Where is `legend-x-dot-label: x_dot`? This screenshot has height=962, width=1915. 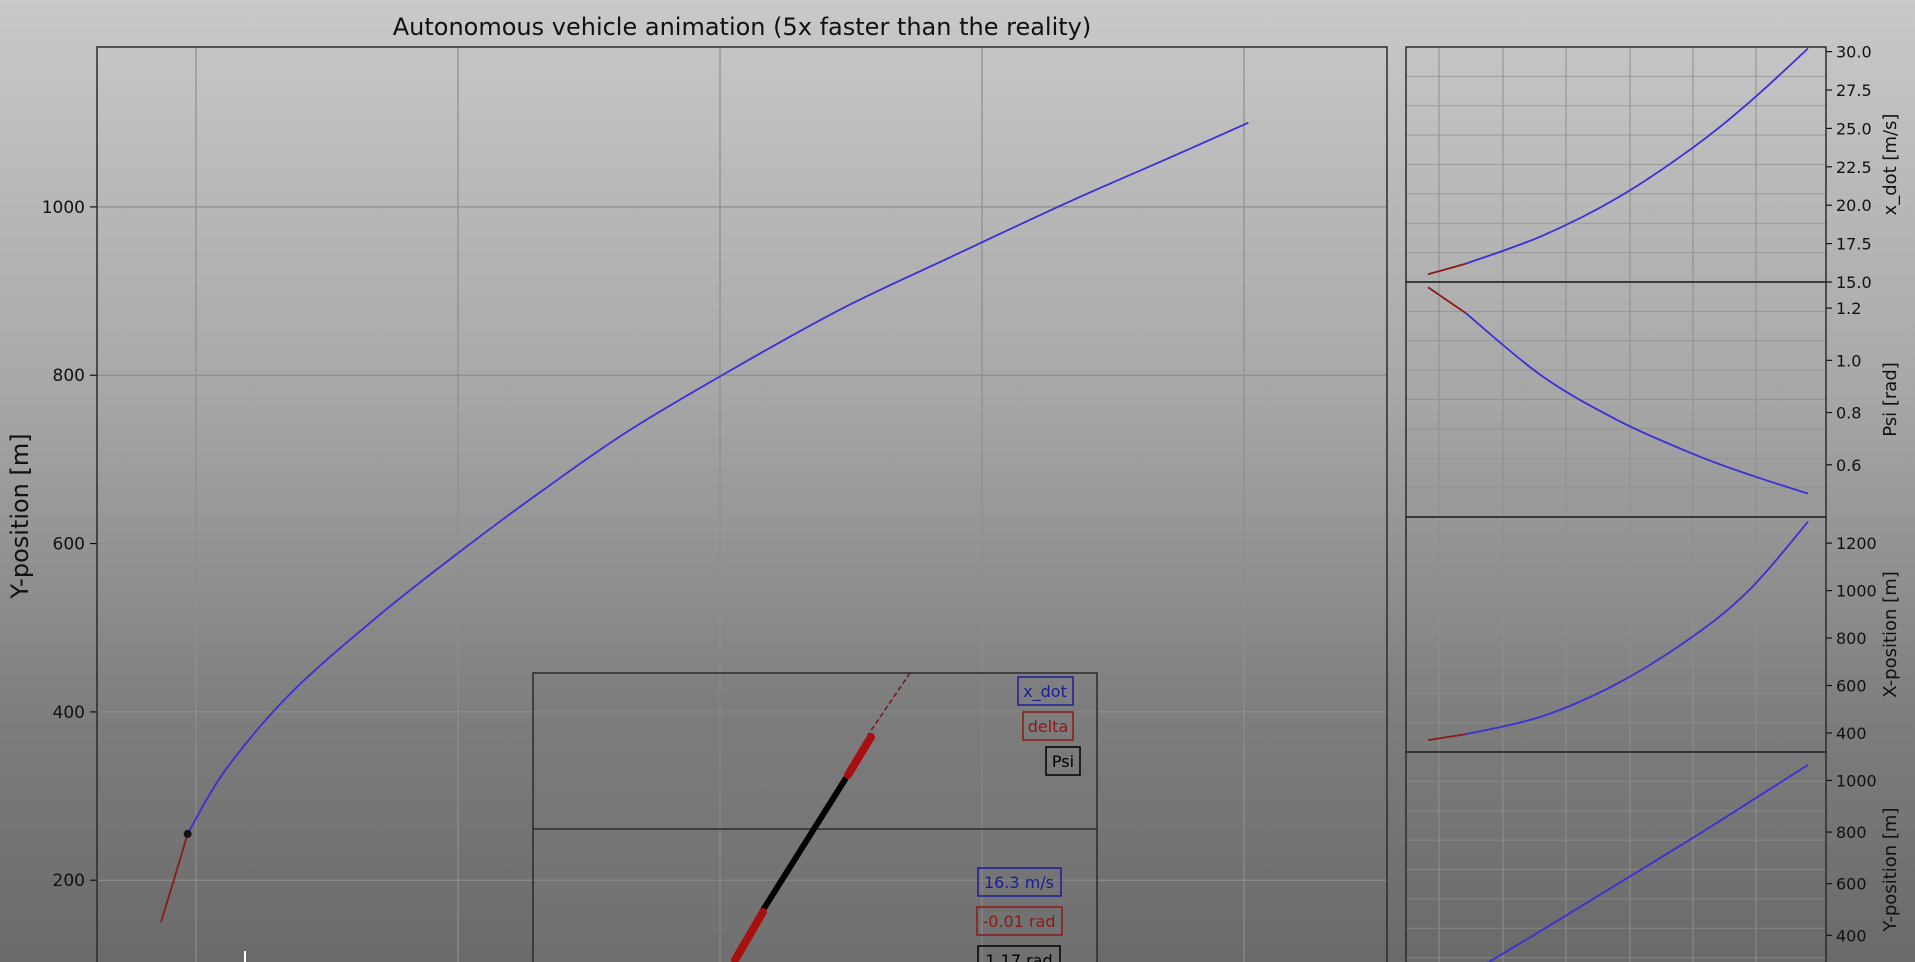 legend-x-dot-label: x_dot is located at coordinates (1045, 692).